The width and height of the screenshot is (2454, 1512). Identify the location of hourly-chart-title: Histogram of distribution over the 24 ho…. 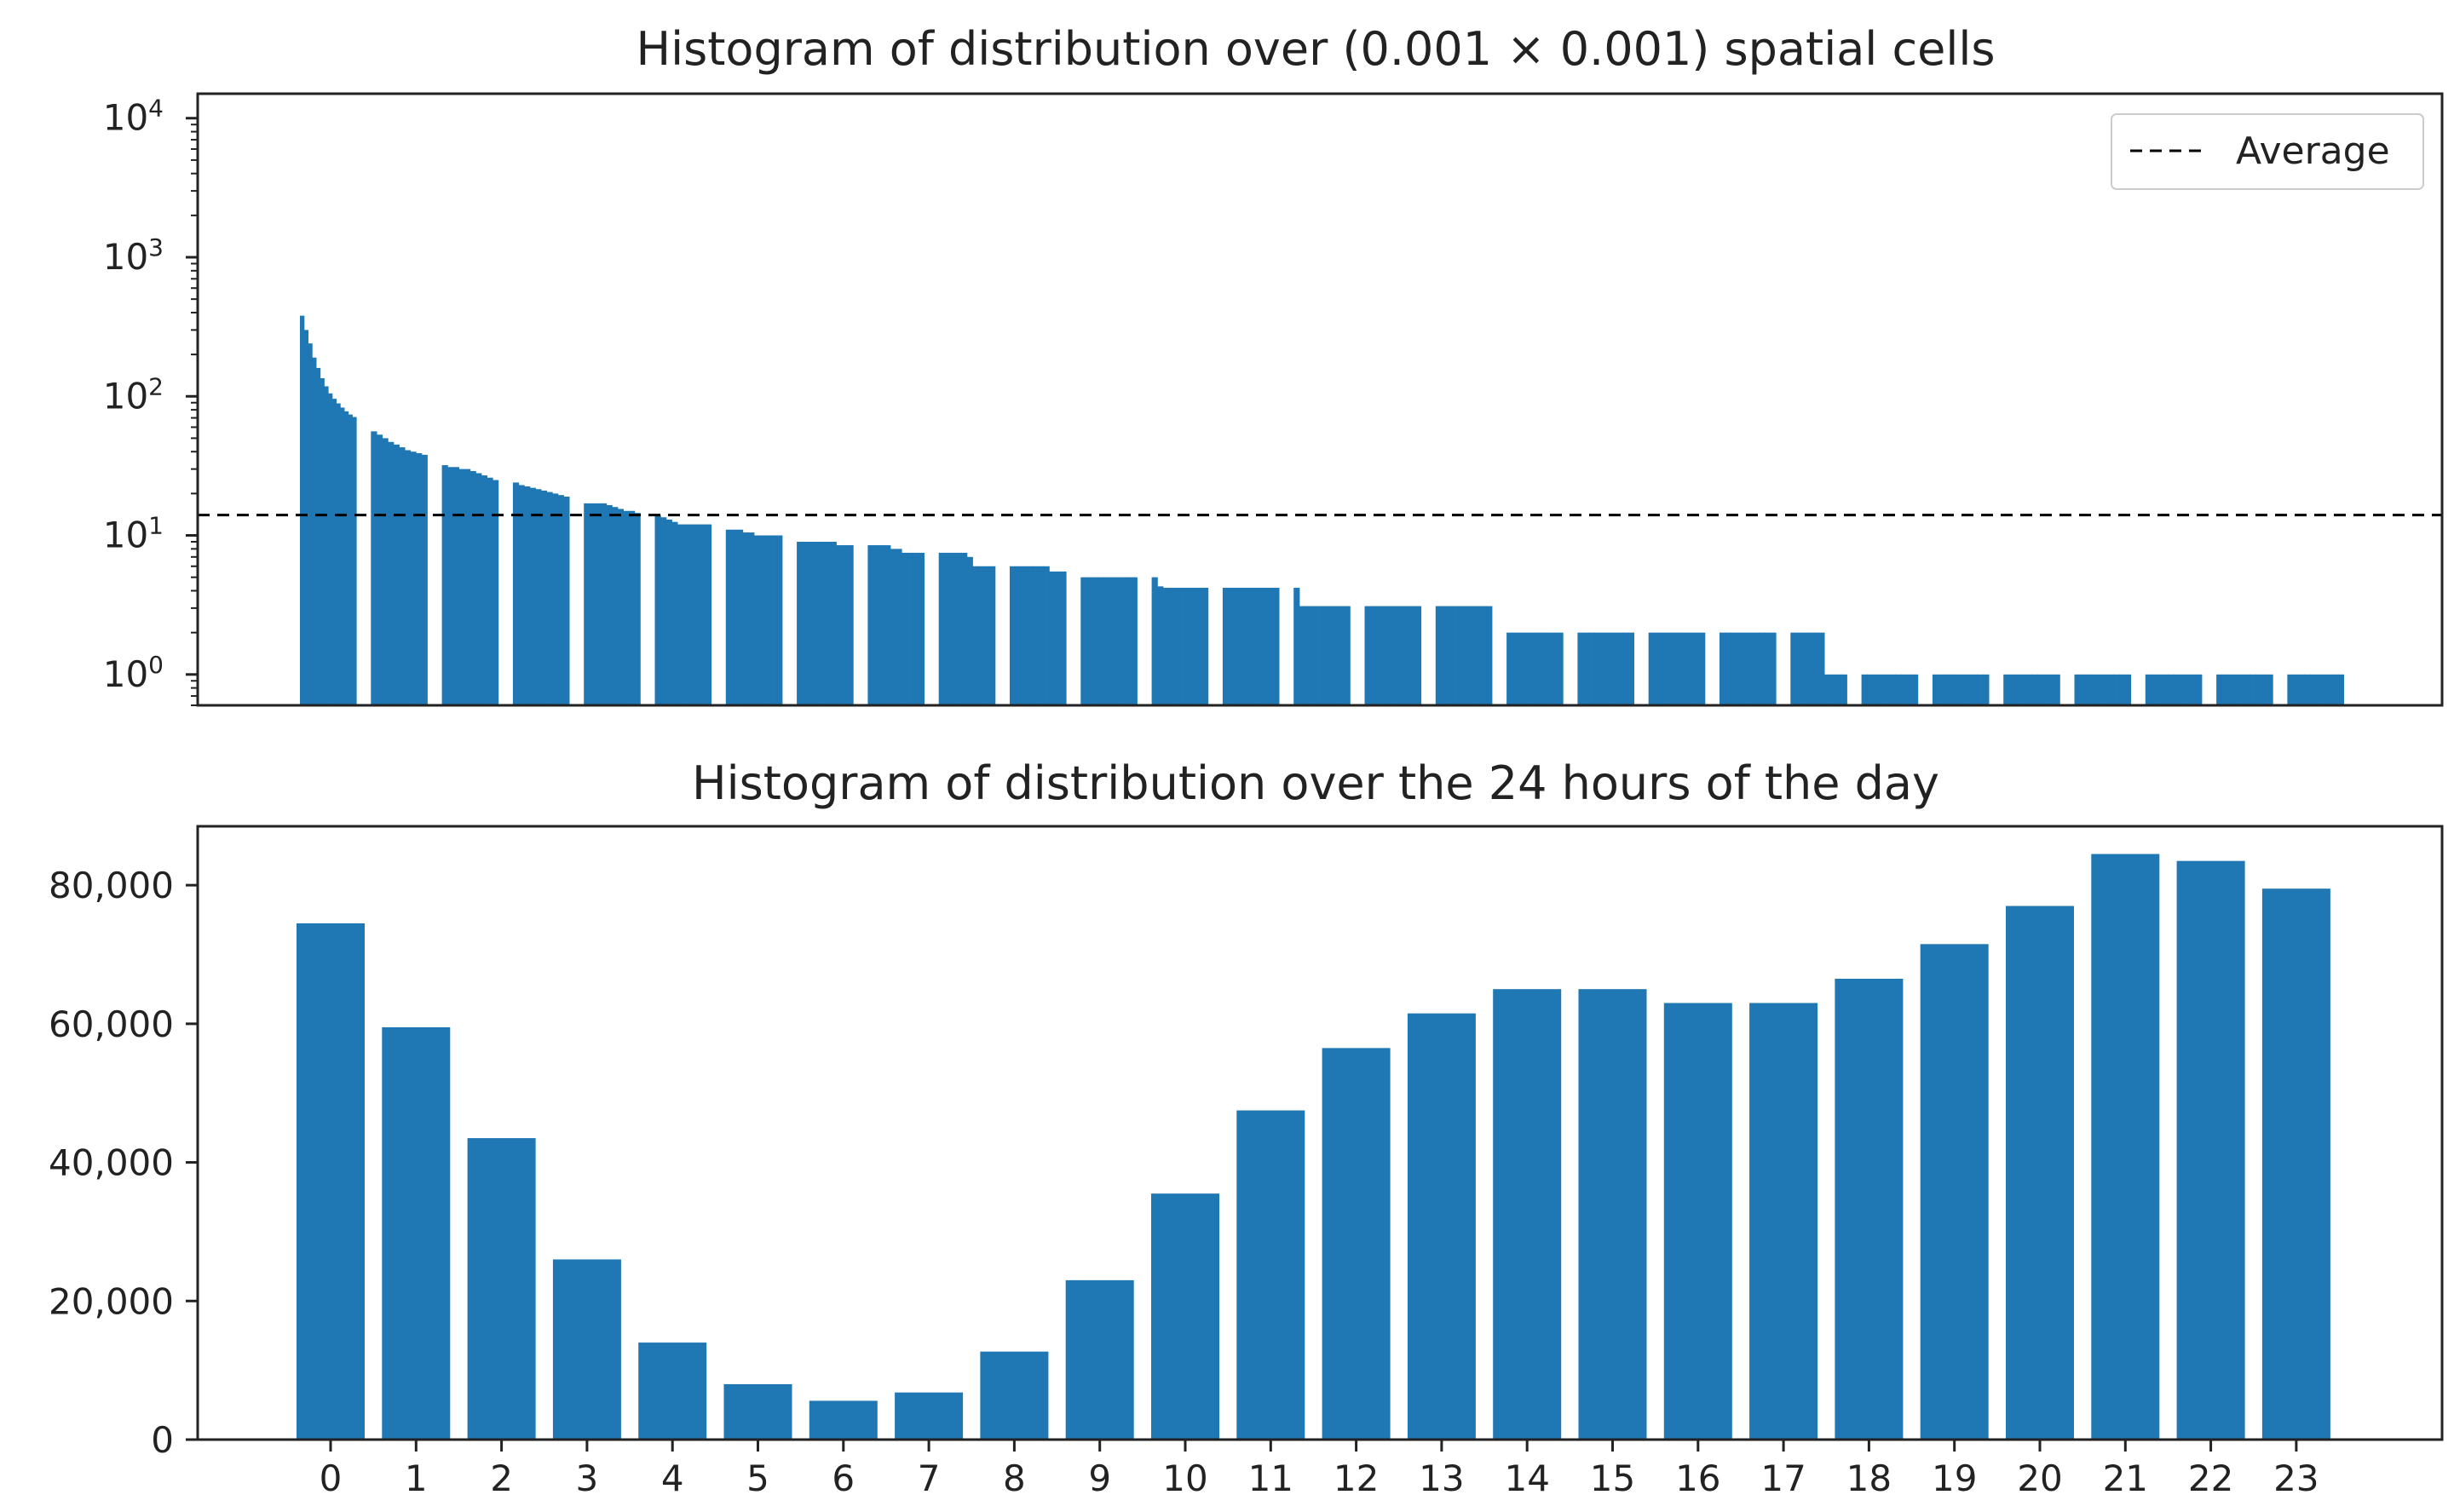
(1315, 783).